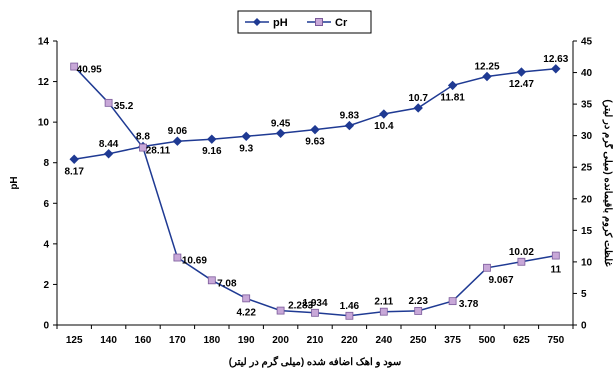 The image size is (613, 379). I want to click on legend-marker-cr, so click(319, 22).